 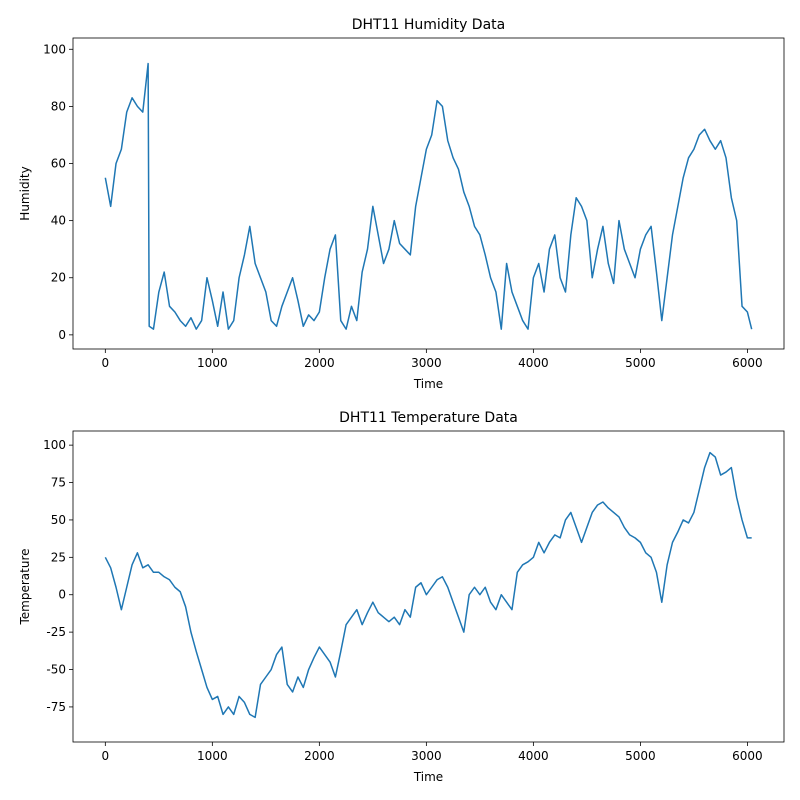 What do you see at coordinates (25, 586) in the screenshot?
I see `y-axis-label: Temperature` at bounding box center [25, 586].